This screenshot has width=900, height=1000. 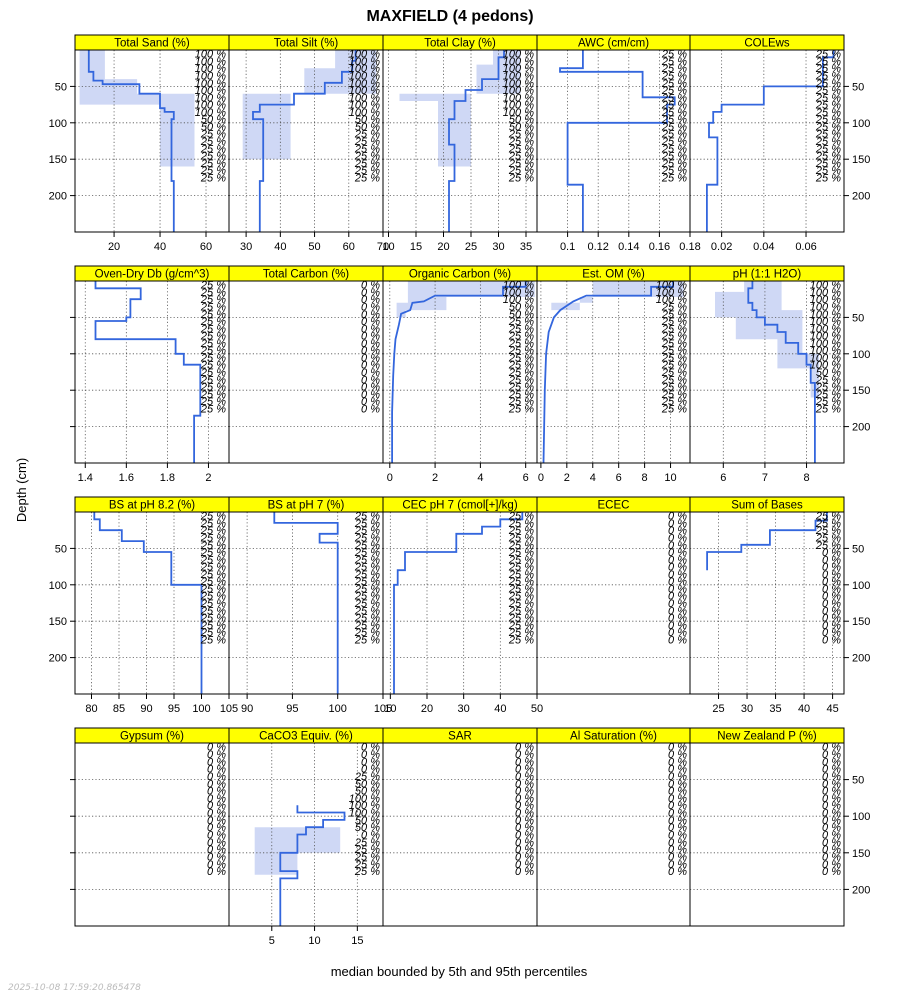 I want to click on x-tick-label: 4, so click(x=480, y=478).